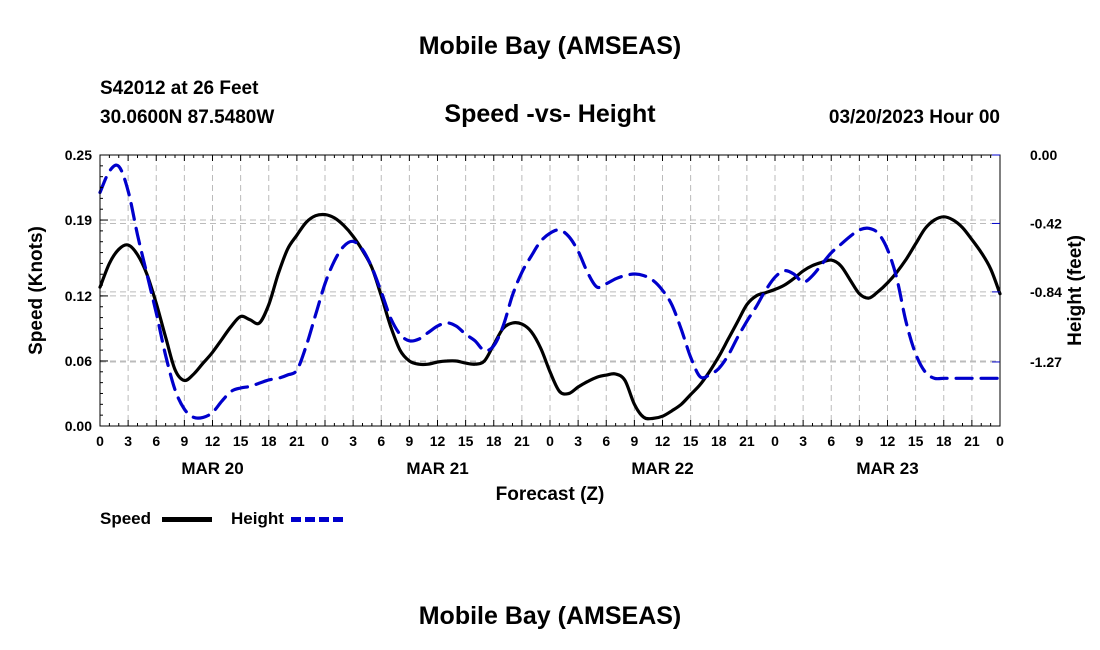 This screenshot has width=1100, height=650. What do you see at coordinates (1046, 362) in the screenshot?
I see `y2-tick-label: -1.27` at bounding box center [1046, 362].